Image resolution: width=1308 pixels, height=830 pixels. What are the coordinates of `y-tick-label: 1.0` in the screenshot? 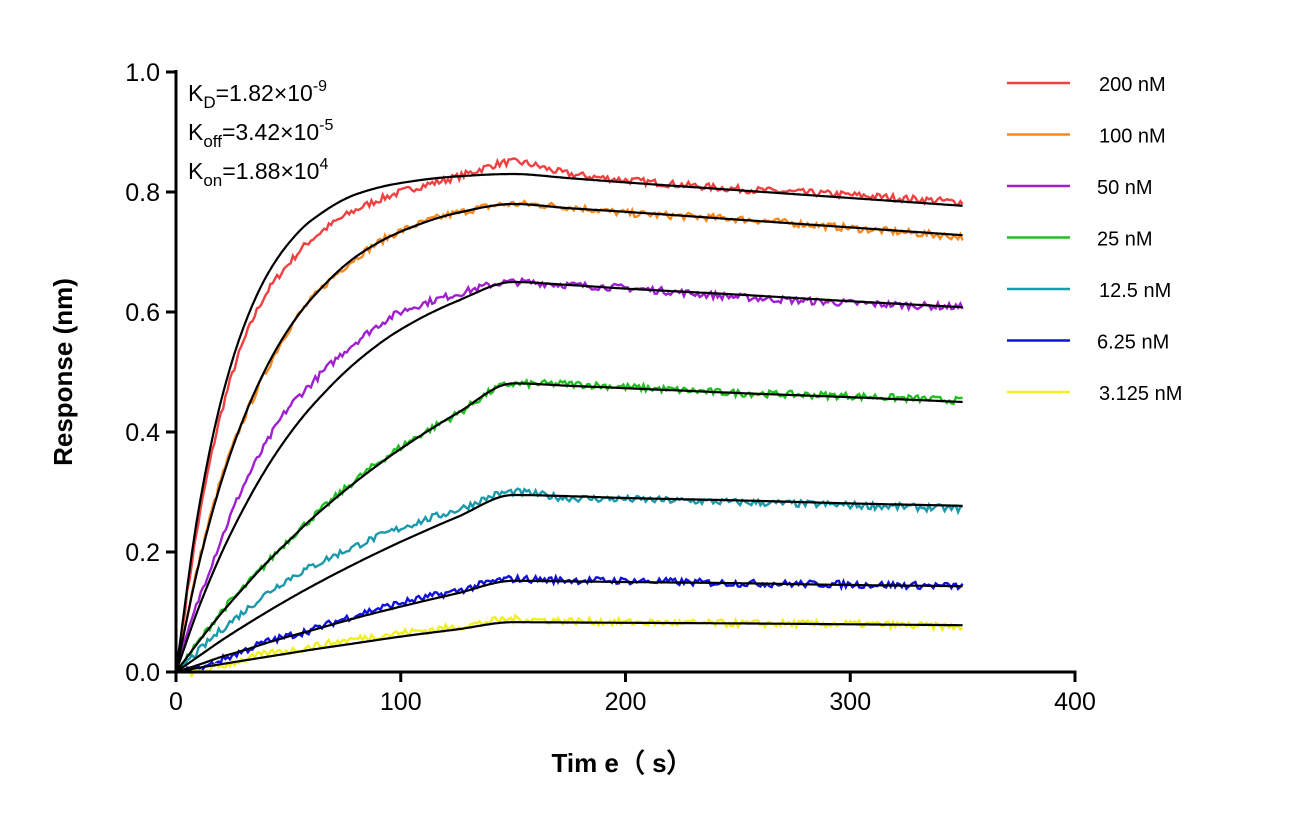 It's located at (142, 73).